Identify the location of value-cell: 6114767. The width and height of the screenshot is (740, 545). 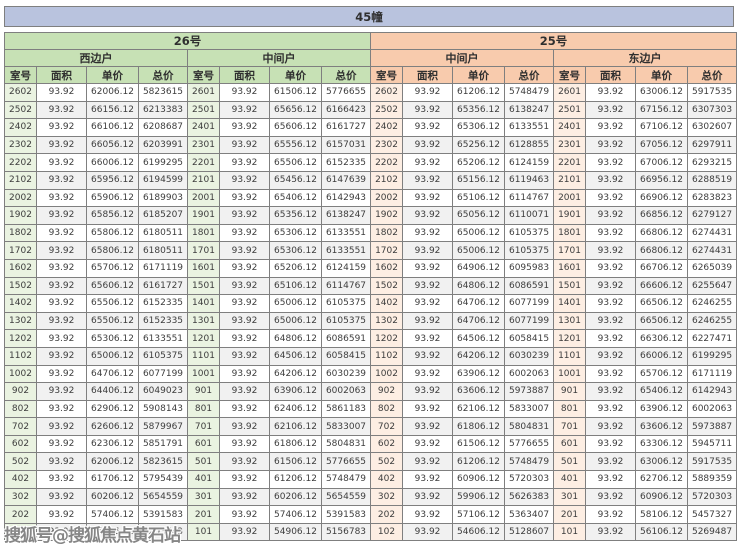
(529, 198).